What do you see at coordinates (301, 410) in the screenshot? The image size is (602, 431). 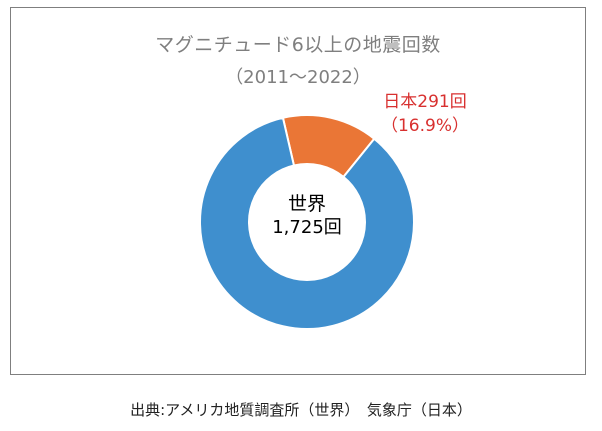 I see `source-citation: 出典:アメリカ地質調査所（世界） 気象庁（日本）` at bounding box center [301, 410].